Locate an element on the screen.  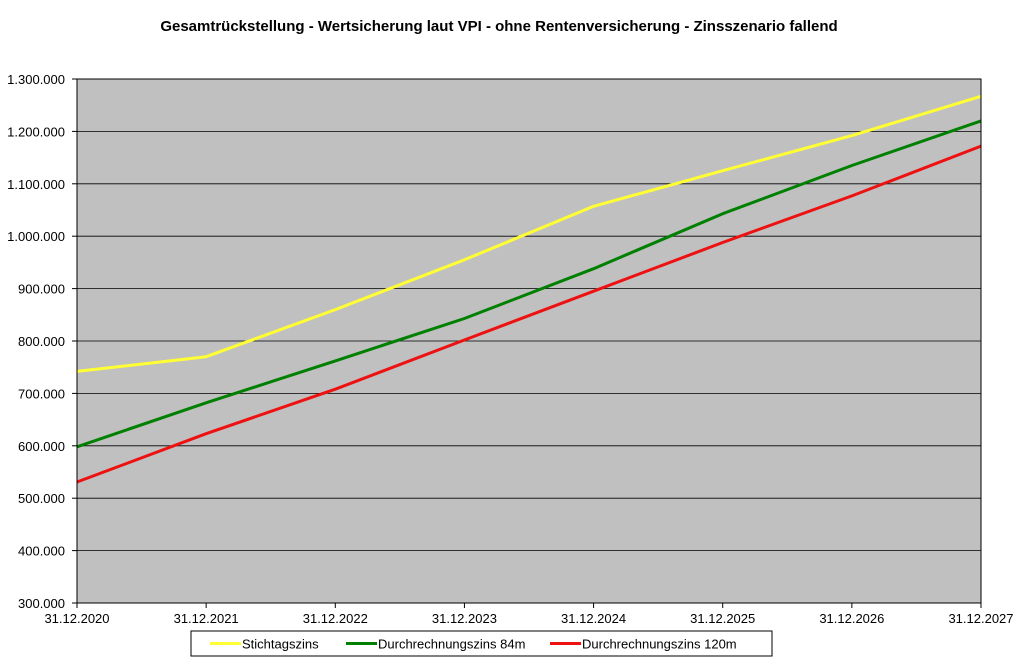
x-tick-label: 31.12.2026 is located at coordinates (851, 618).